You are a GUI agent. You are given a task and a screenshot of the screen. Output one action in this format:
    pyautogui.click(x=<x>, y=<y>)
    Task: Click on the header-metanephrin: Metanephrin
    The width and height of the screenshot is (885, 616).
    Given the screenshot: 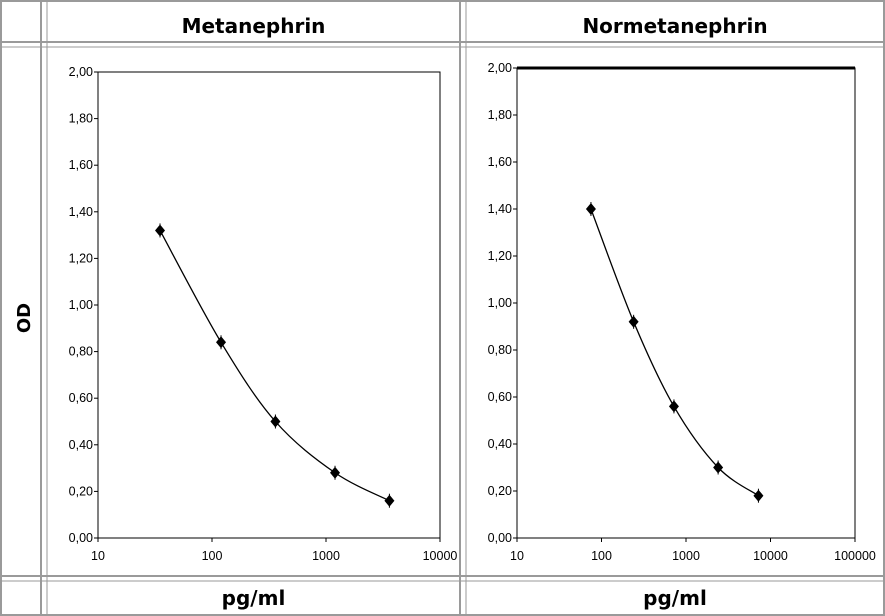 What is the action you would take?
    pyautogui.click(x=253, y=26)
    